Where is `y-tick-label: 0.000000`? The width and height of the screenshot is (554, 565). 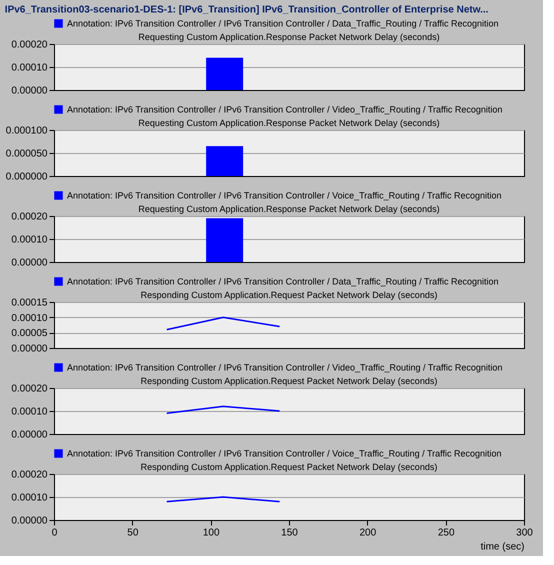
y-tick-label: 0.000000 is located at coordinates (27, 177).